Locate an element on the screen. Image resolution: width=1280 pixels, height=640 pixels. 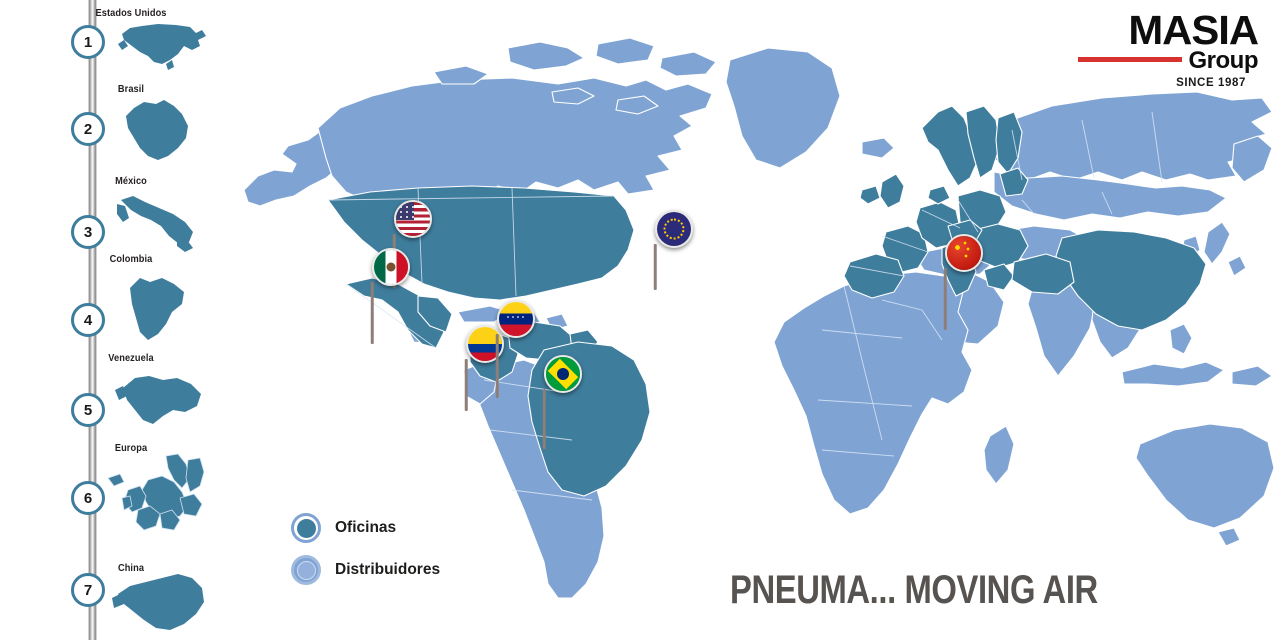
flag-icon-venezuela is located at coordinates (516, 319).